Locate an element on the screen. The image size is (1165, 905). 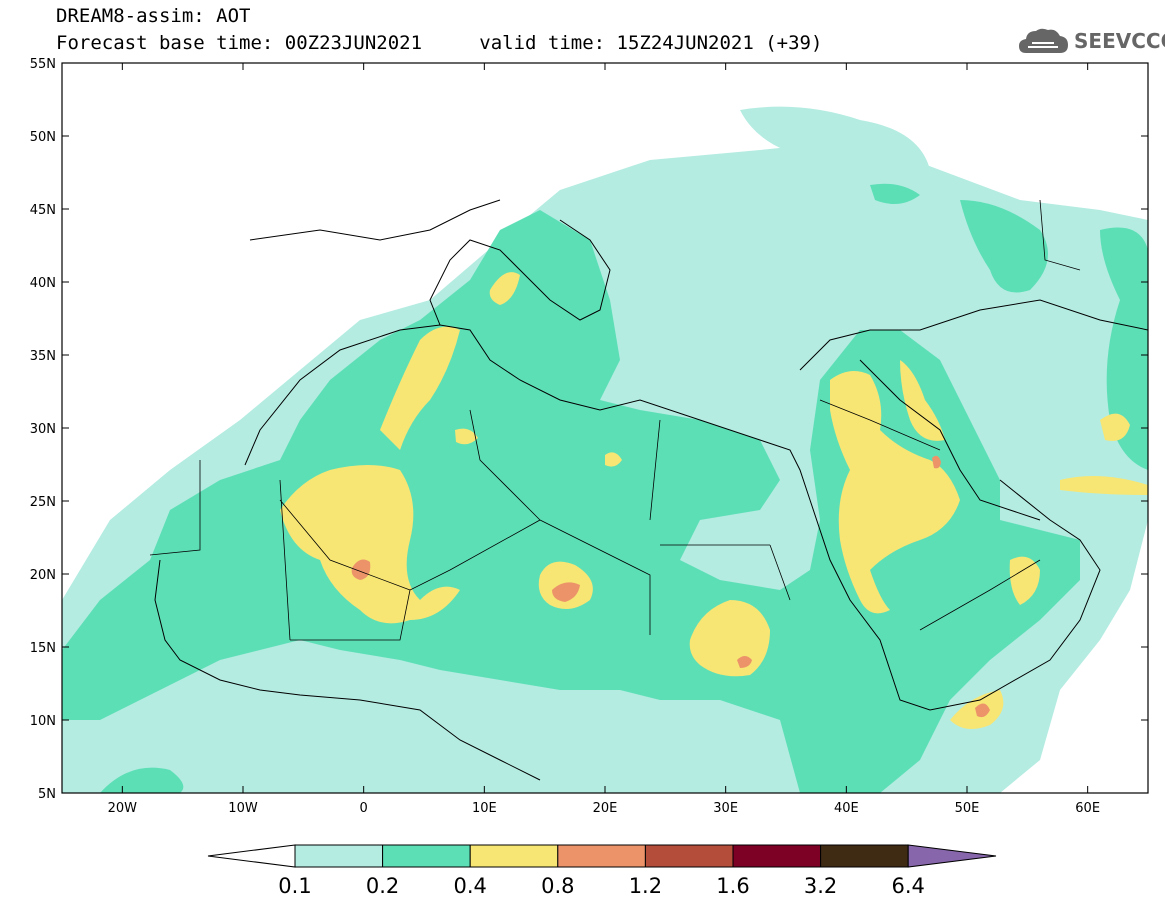
map-title: DREAM8-assim: AOT is located at coordinates (153, 16).